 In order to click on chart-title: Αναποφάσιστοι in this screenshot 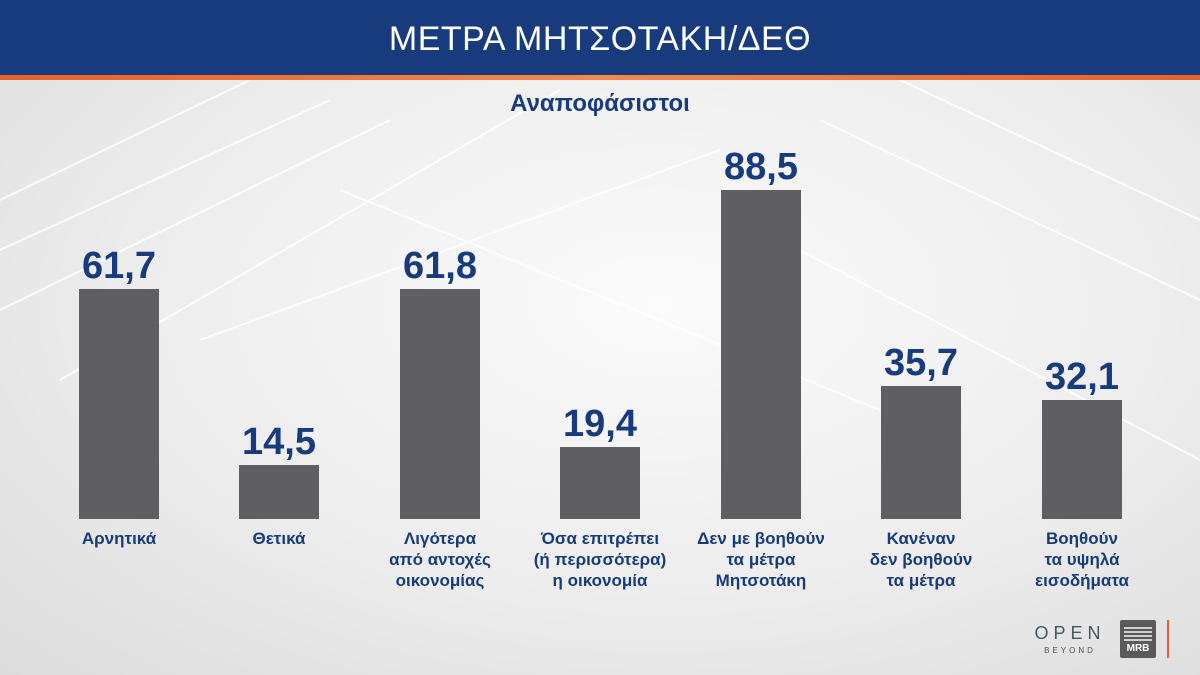, I will do `click(600, 103)`.